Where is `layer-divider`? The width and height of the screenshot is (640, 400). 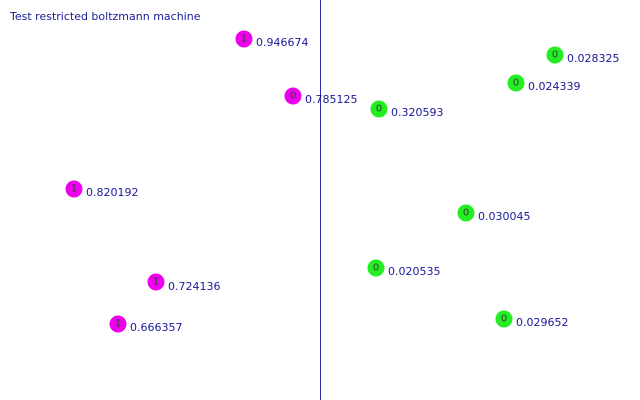 layer-divider is located at coordinates (320, 200).